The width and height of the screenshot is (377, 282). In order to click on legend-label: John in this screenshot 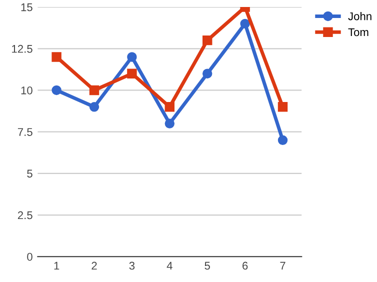, I will do `click(360, 16)`.